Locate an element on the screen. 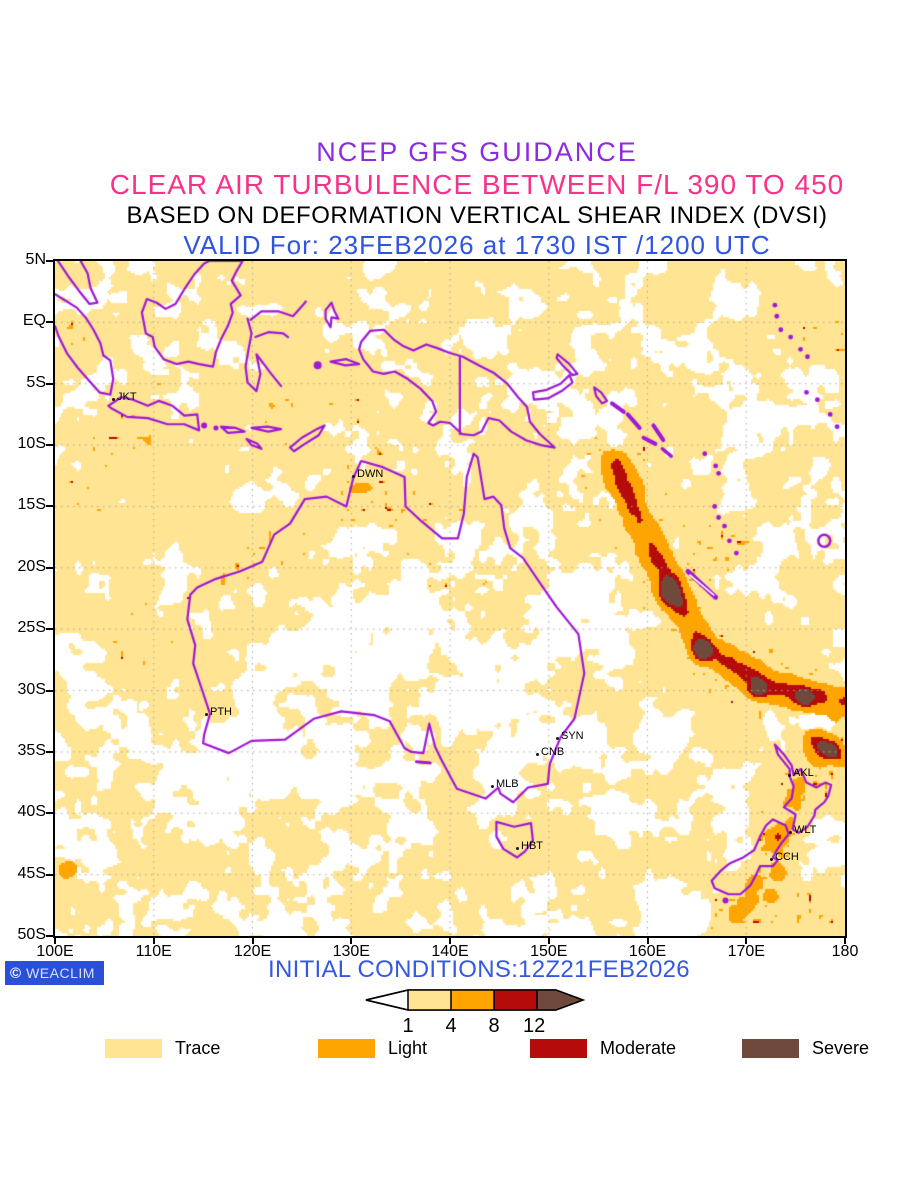 The width and height of the screenshot is (900, 1200). lat-axis-label-5N: 5N is located at coordinates (35, 259).